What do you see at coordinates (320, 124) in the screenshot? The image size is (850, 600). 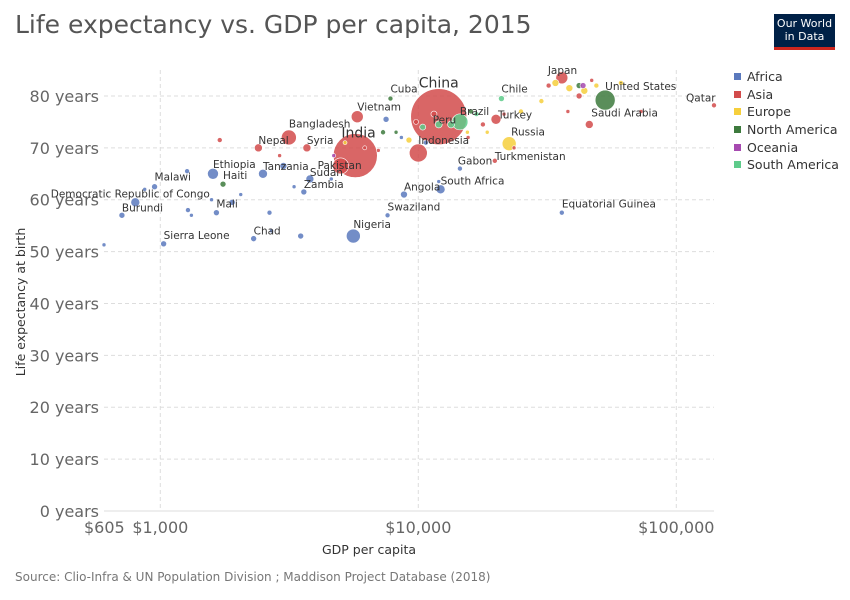 I see `point-label: Bangladesh` at bounding box center [320, 124].